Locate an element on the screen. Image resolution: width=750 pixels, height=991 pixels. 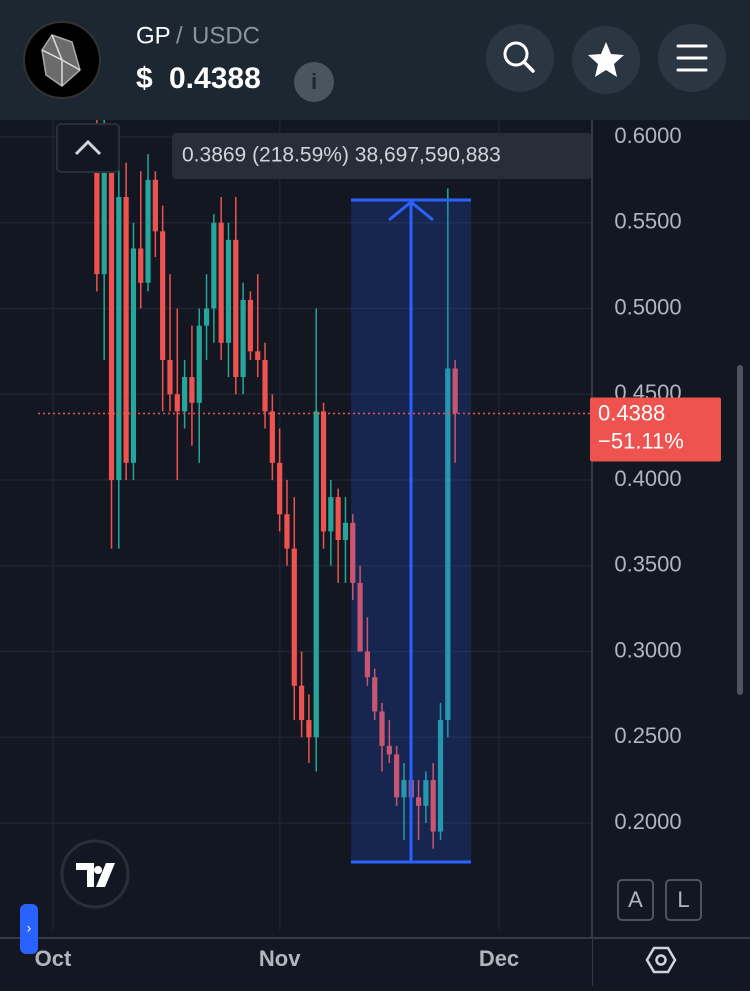
log-scale-button is located at coordinates (683, 900).